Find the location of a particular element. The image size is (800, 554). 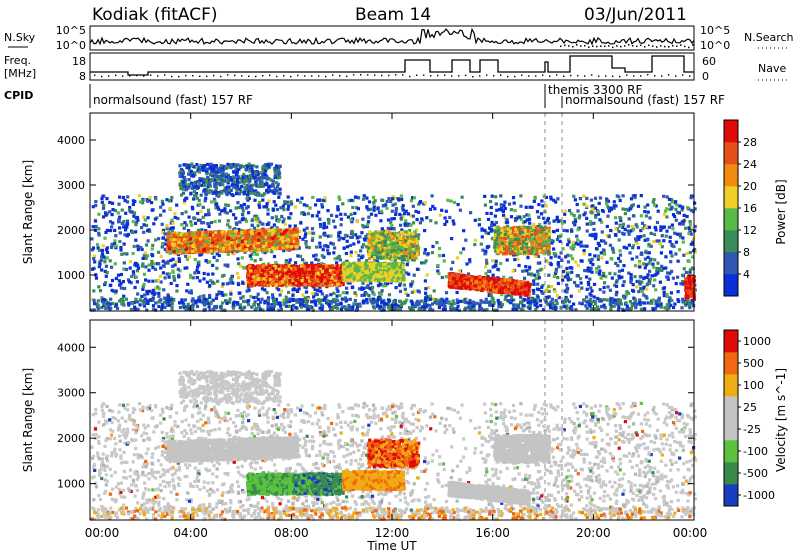

nsky-label: N.Sky is located at coordinates (20, 37).